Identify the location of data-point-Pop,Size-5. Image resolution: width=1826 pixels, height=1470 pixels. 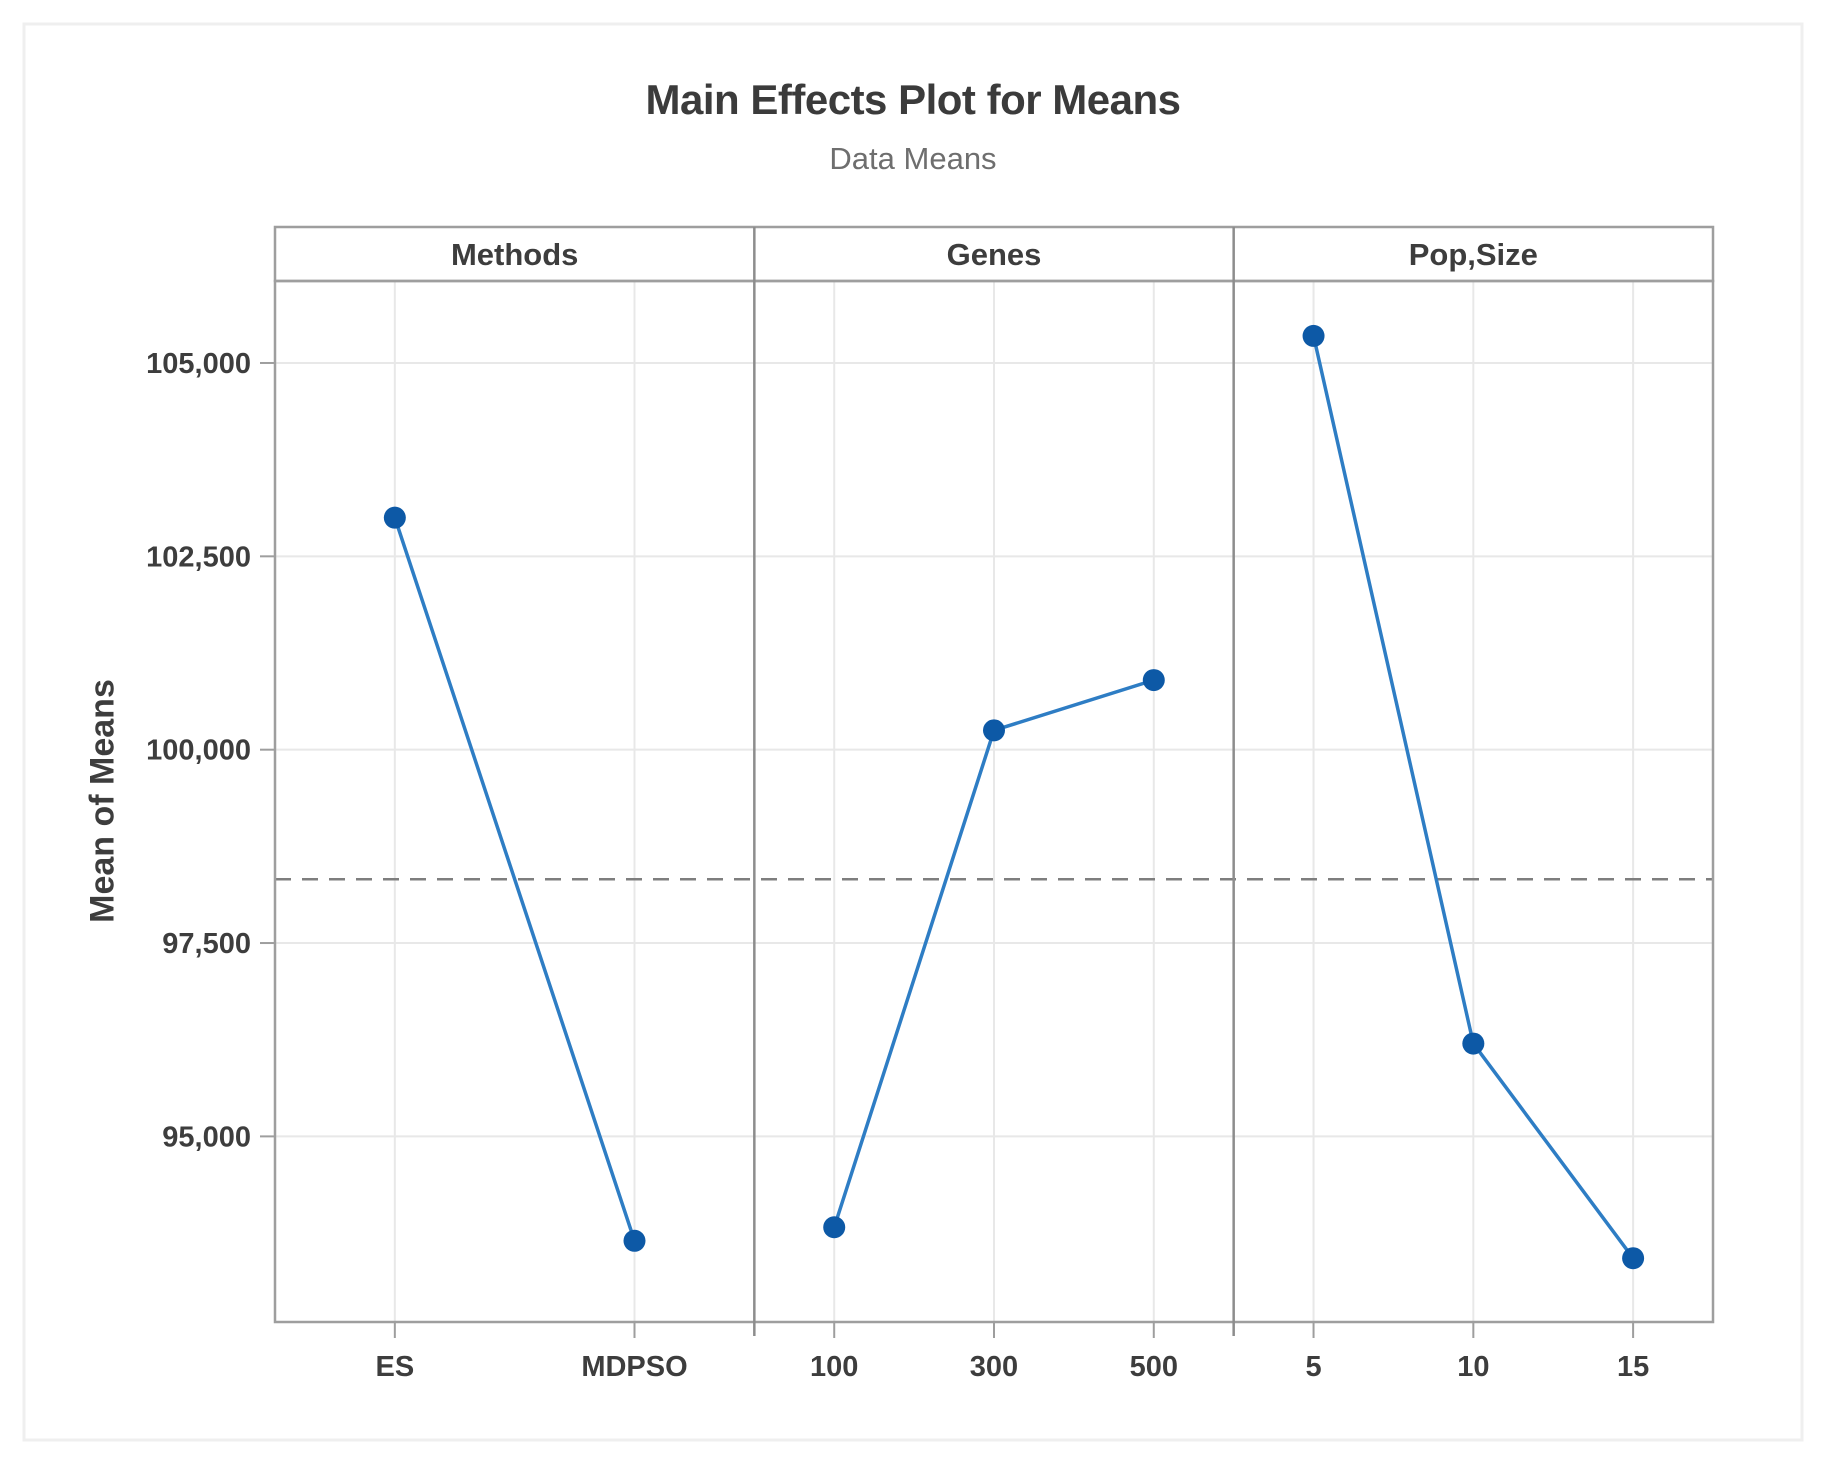
(1313, 335).